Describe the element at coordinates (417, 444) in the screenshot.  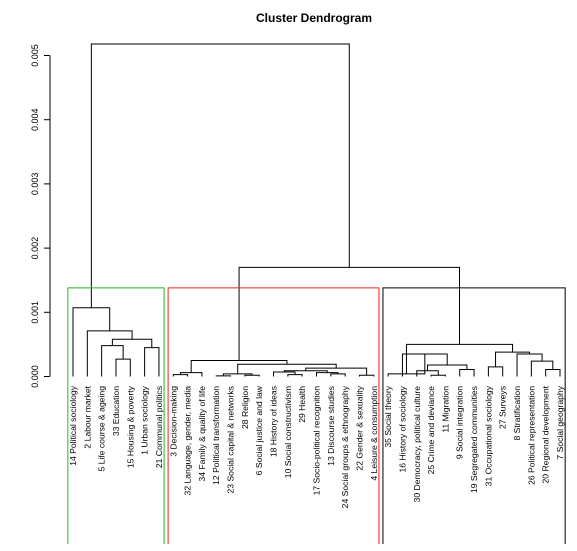
I see `leaf-label: 30 Democracy, political culture` at that location.